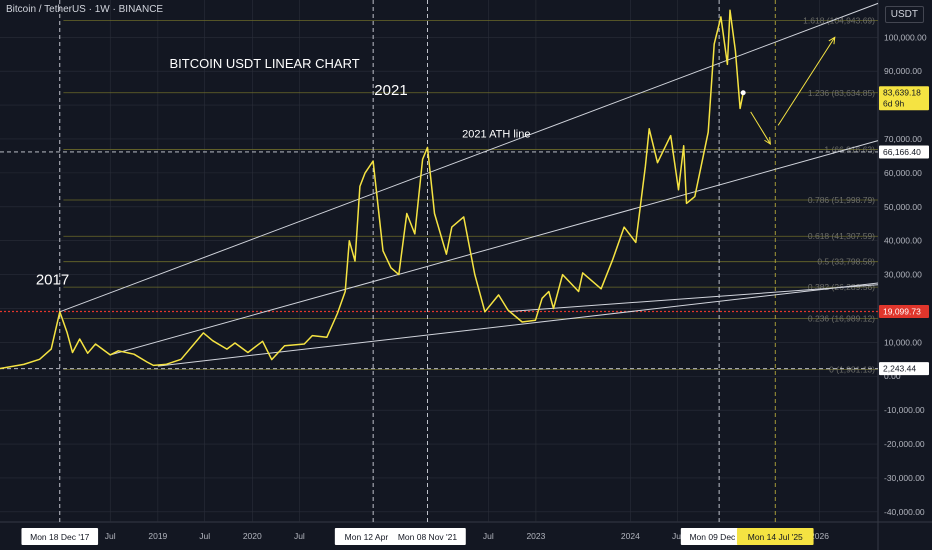 The width and height of the screenshot is (932, 550). What do you see at coordinates (839, 21) in the screenshot?
I see `fib-level-label: 1.618 (104,943.69)` at bounding box center [839, 21].